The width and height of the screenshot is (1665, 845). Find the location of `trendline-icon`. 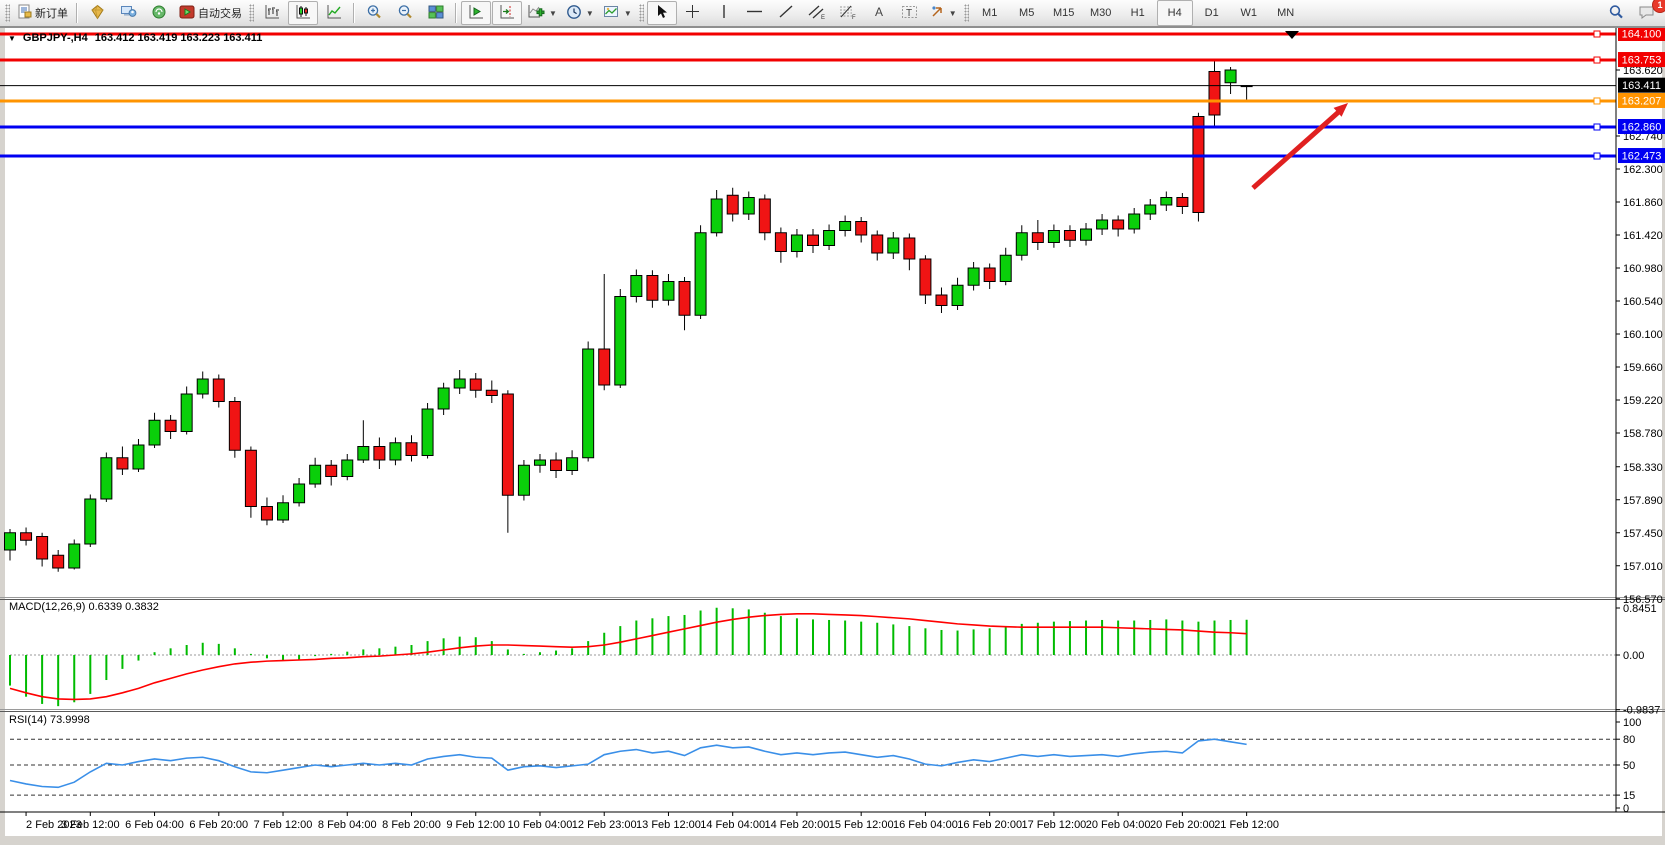

trendline-icon is located at coordinates (786, 13).